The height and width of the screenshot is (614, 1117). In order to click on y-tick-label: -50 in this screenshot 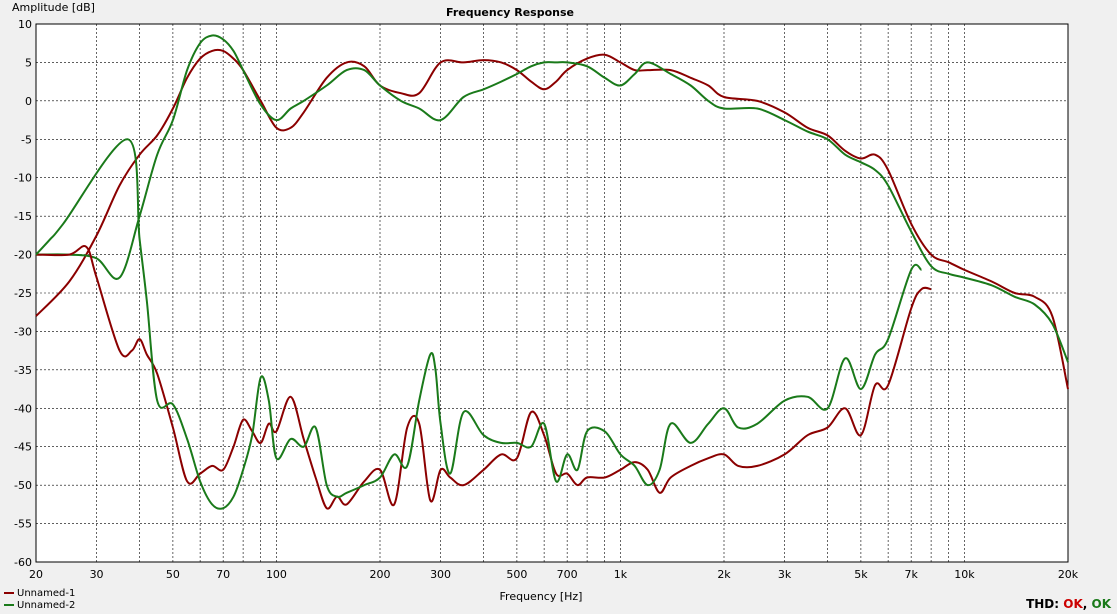, I will do `click(23, 485)`.